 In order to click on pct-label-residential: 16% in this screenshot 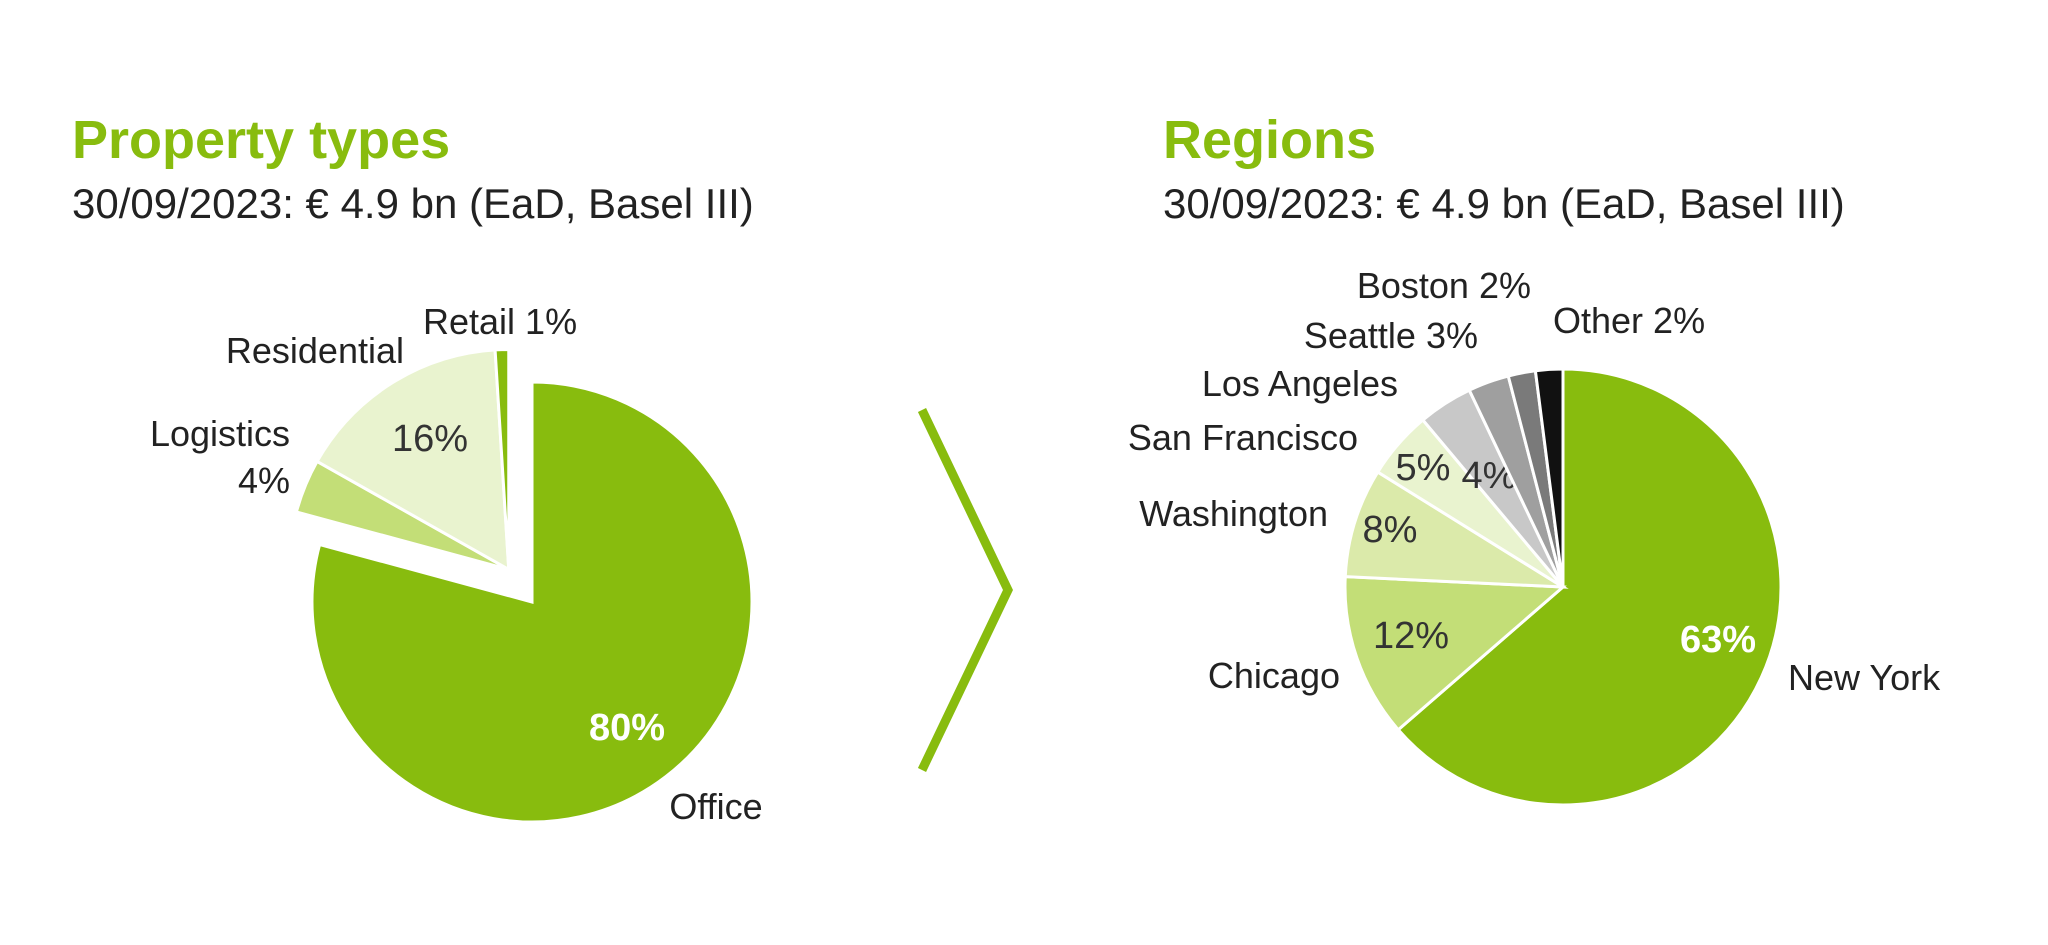, I will do `click(430, 439)`.